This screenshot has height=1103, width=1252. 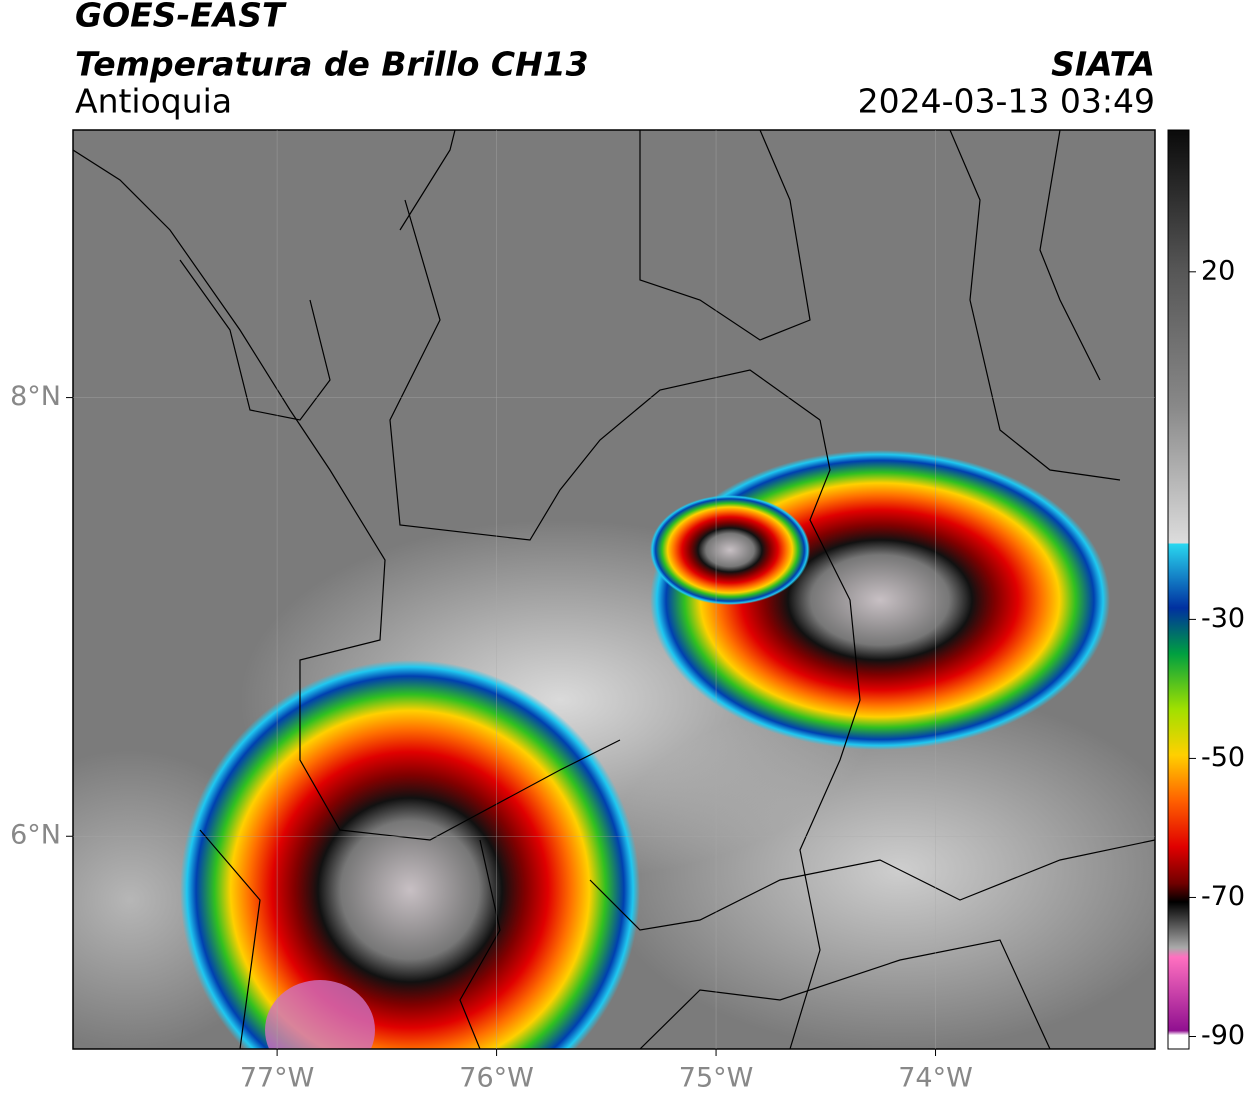 I want to click on y-tick-label: 6°N, so click(x=35, y=835).